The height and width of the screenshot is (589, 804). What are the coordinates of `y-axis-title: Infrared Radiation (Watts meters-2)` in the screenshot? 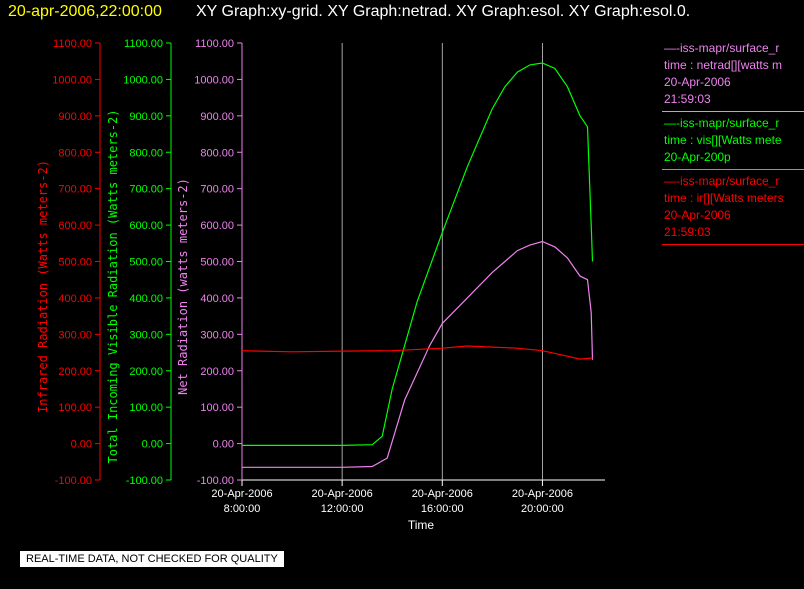 It's located at (43, 286).